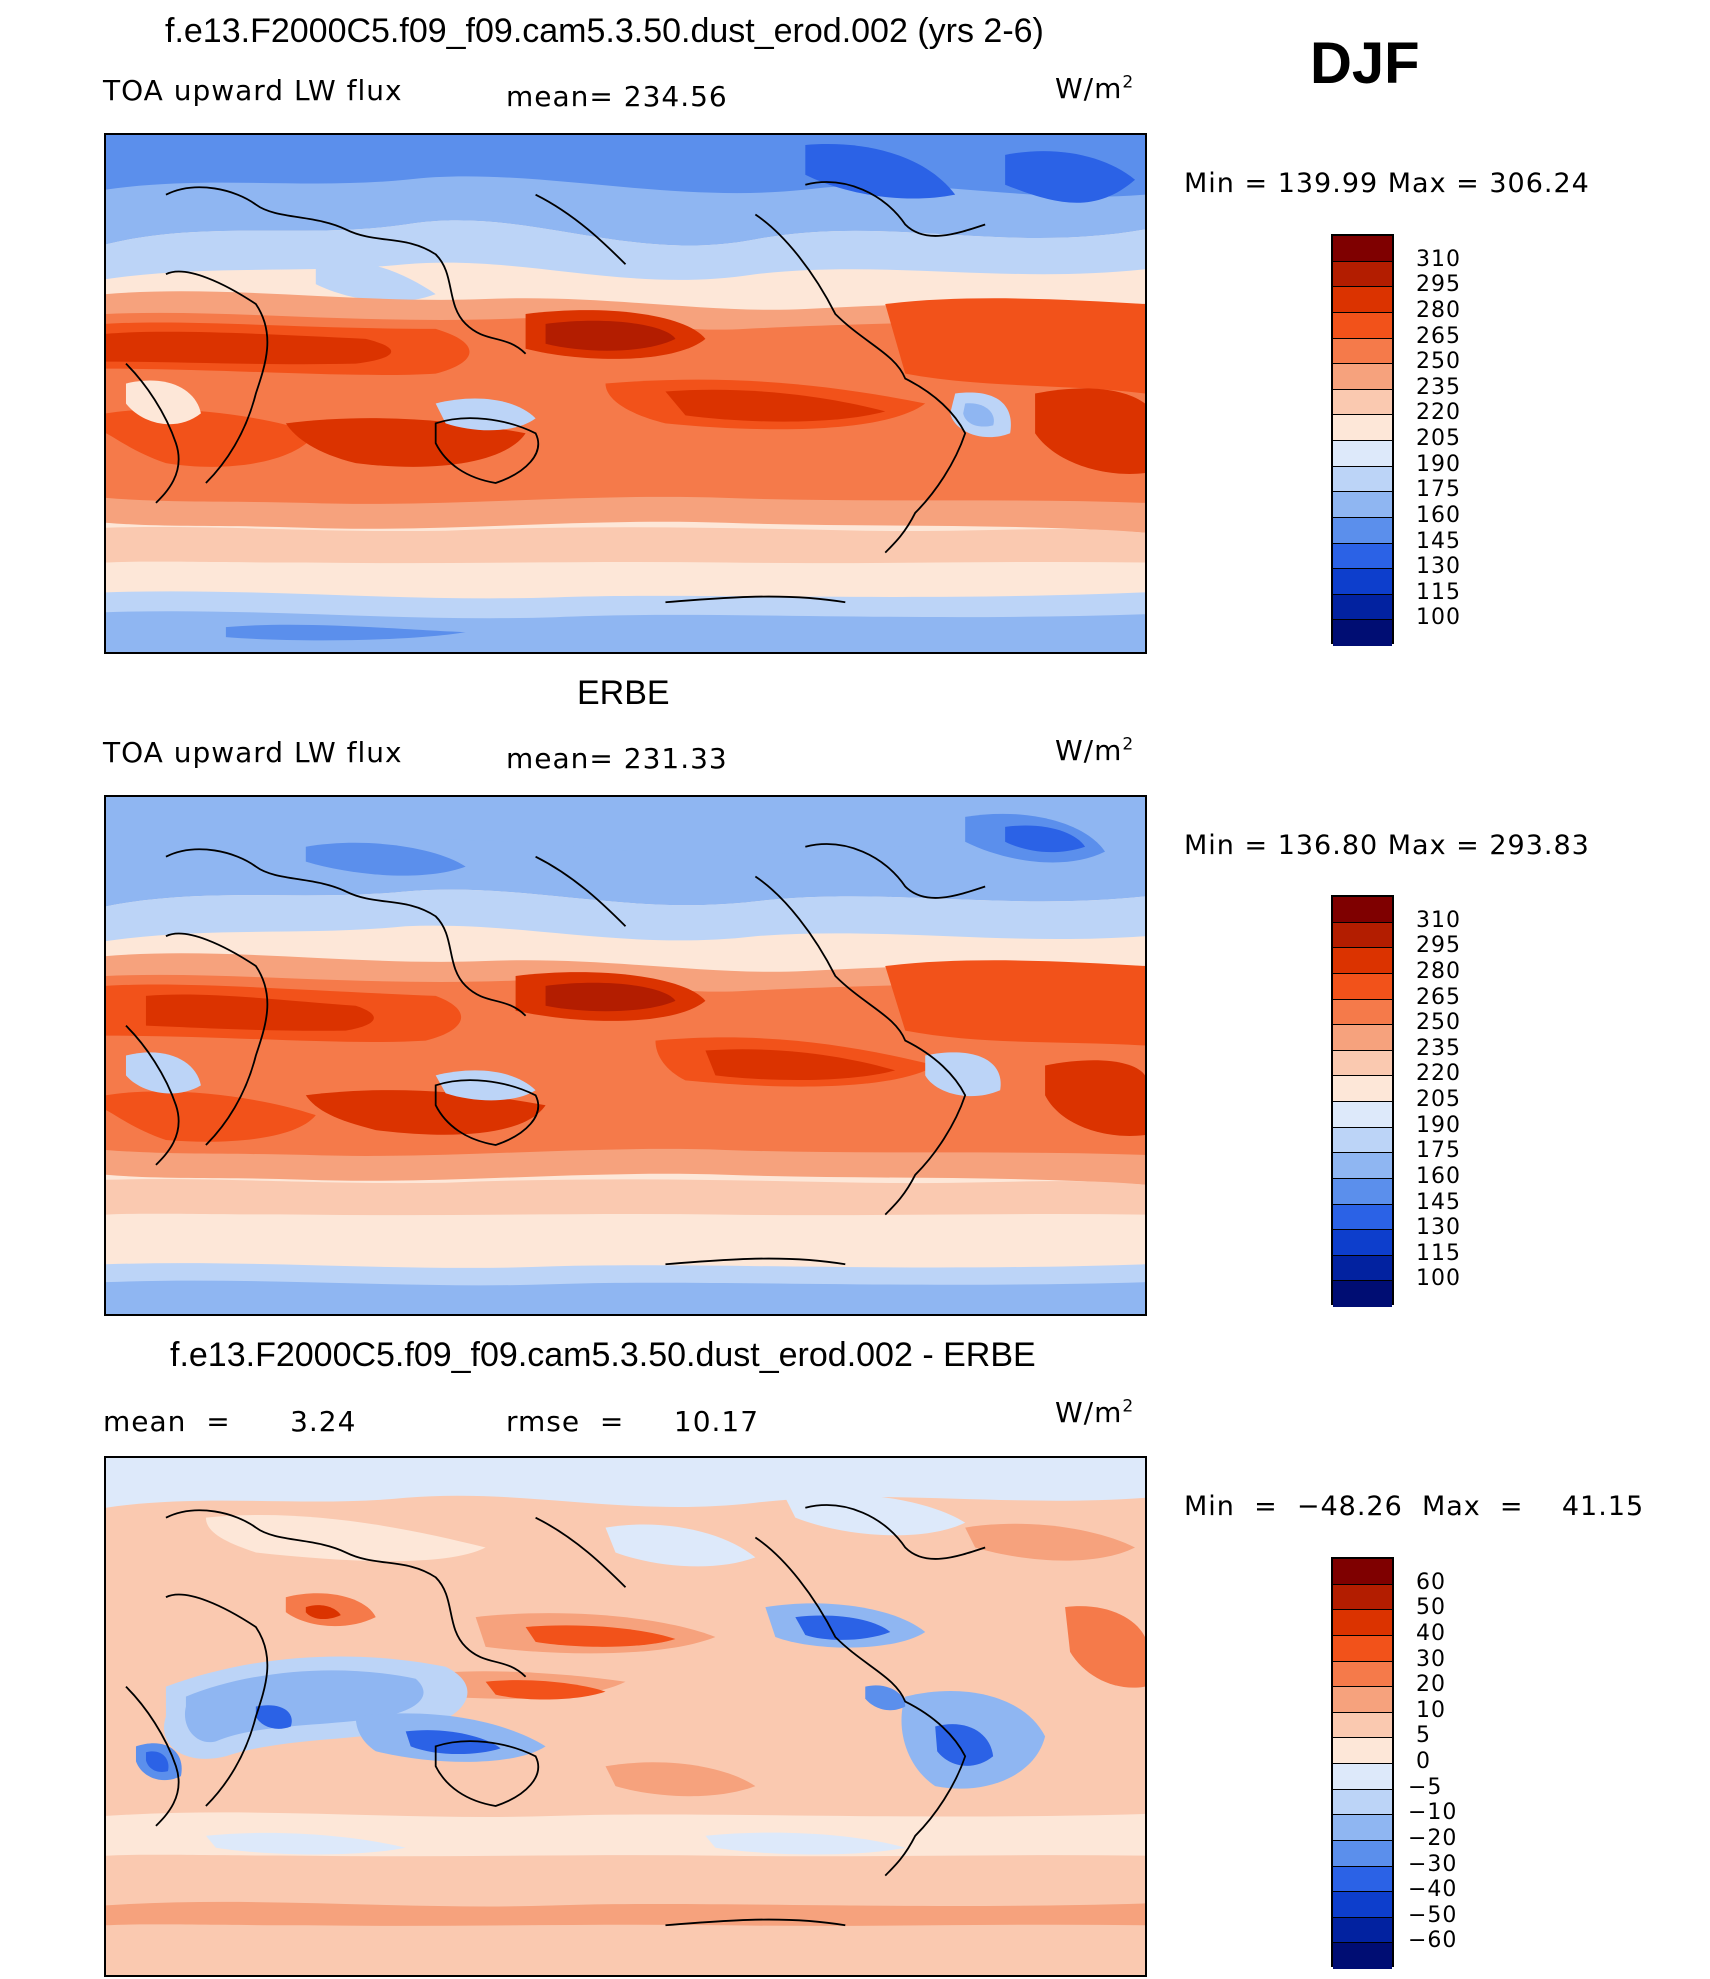 This screenshot has width=1710, height=1979. Describe the element at coordinates (617, 96) in the screenshot. I see `panel1-mean-label: mean= 234.56` at that location.